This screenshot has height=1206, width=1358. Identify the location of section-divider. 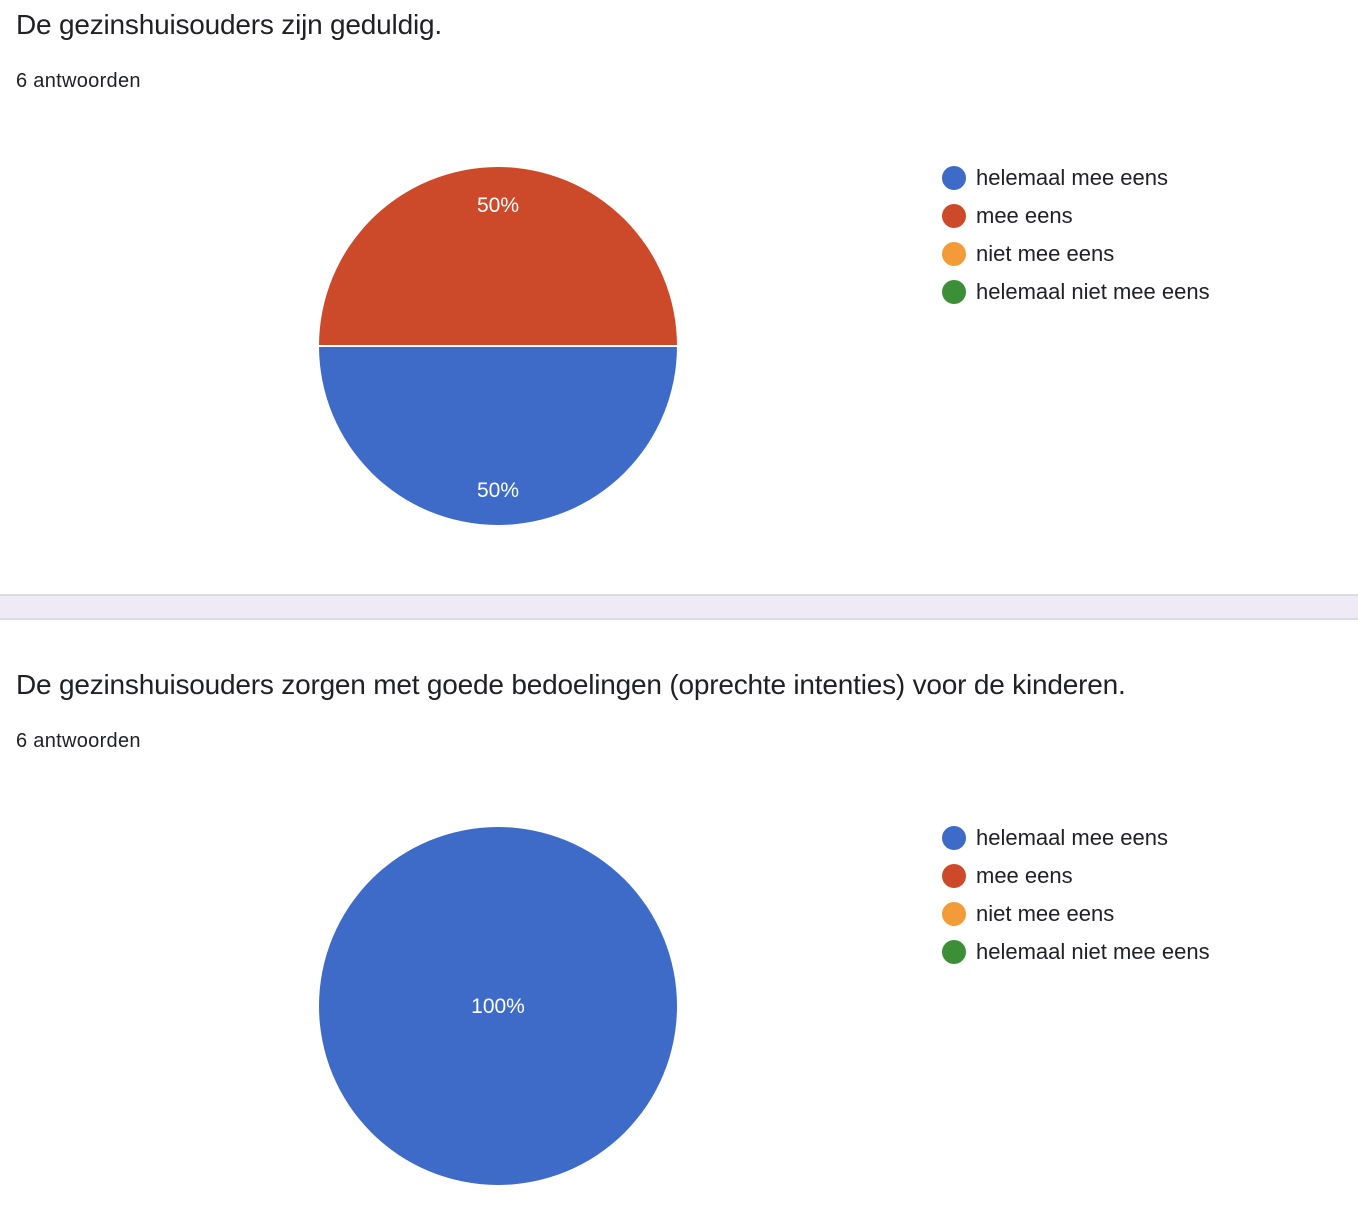
(679, 607).